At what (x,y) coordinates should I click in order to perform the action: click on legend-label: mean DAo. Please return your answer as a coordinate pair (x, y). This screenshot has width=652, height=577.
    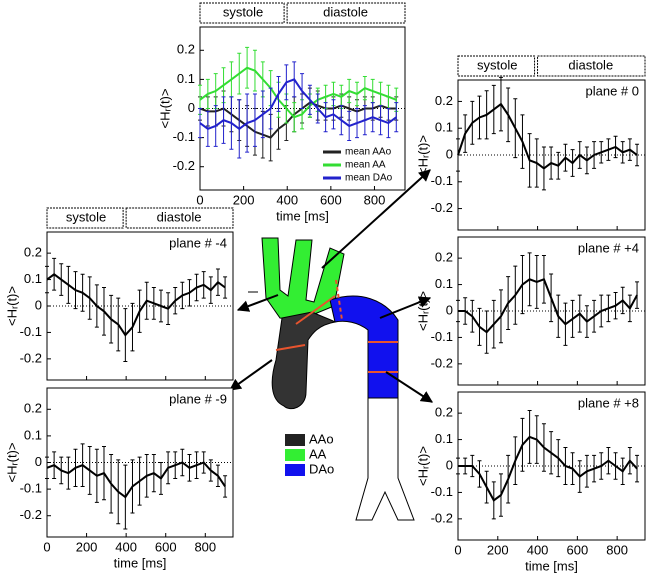
    Looking at the image, I should click on (369, 178).